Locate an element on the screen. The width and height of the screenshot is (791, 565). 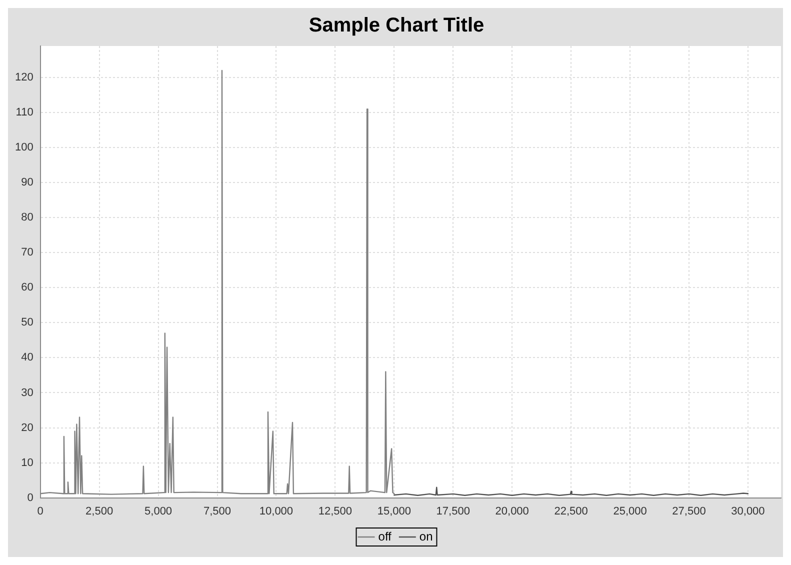
y-tick-label: 10 is located at coordinates (27, 462).